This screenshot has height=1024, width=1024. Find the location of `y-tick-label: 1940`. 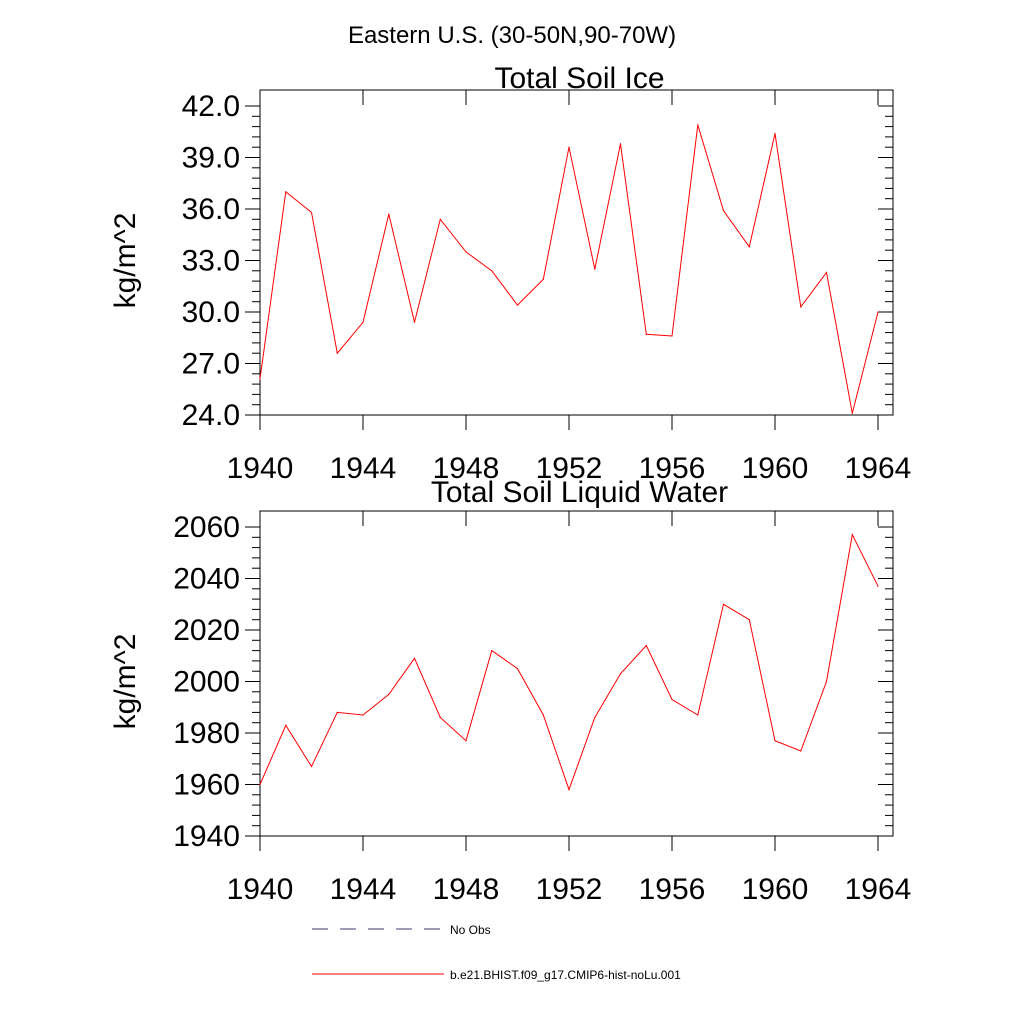

y-tick-label: 1940 is located at coordinates (206, 836).